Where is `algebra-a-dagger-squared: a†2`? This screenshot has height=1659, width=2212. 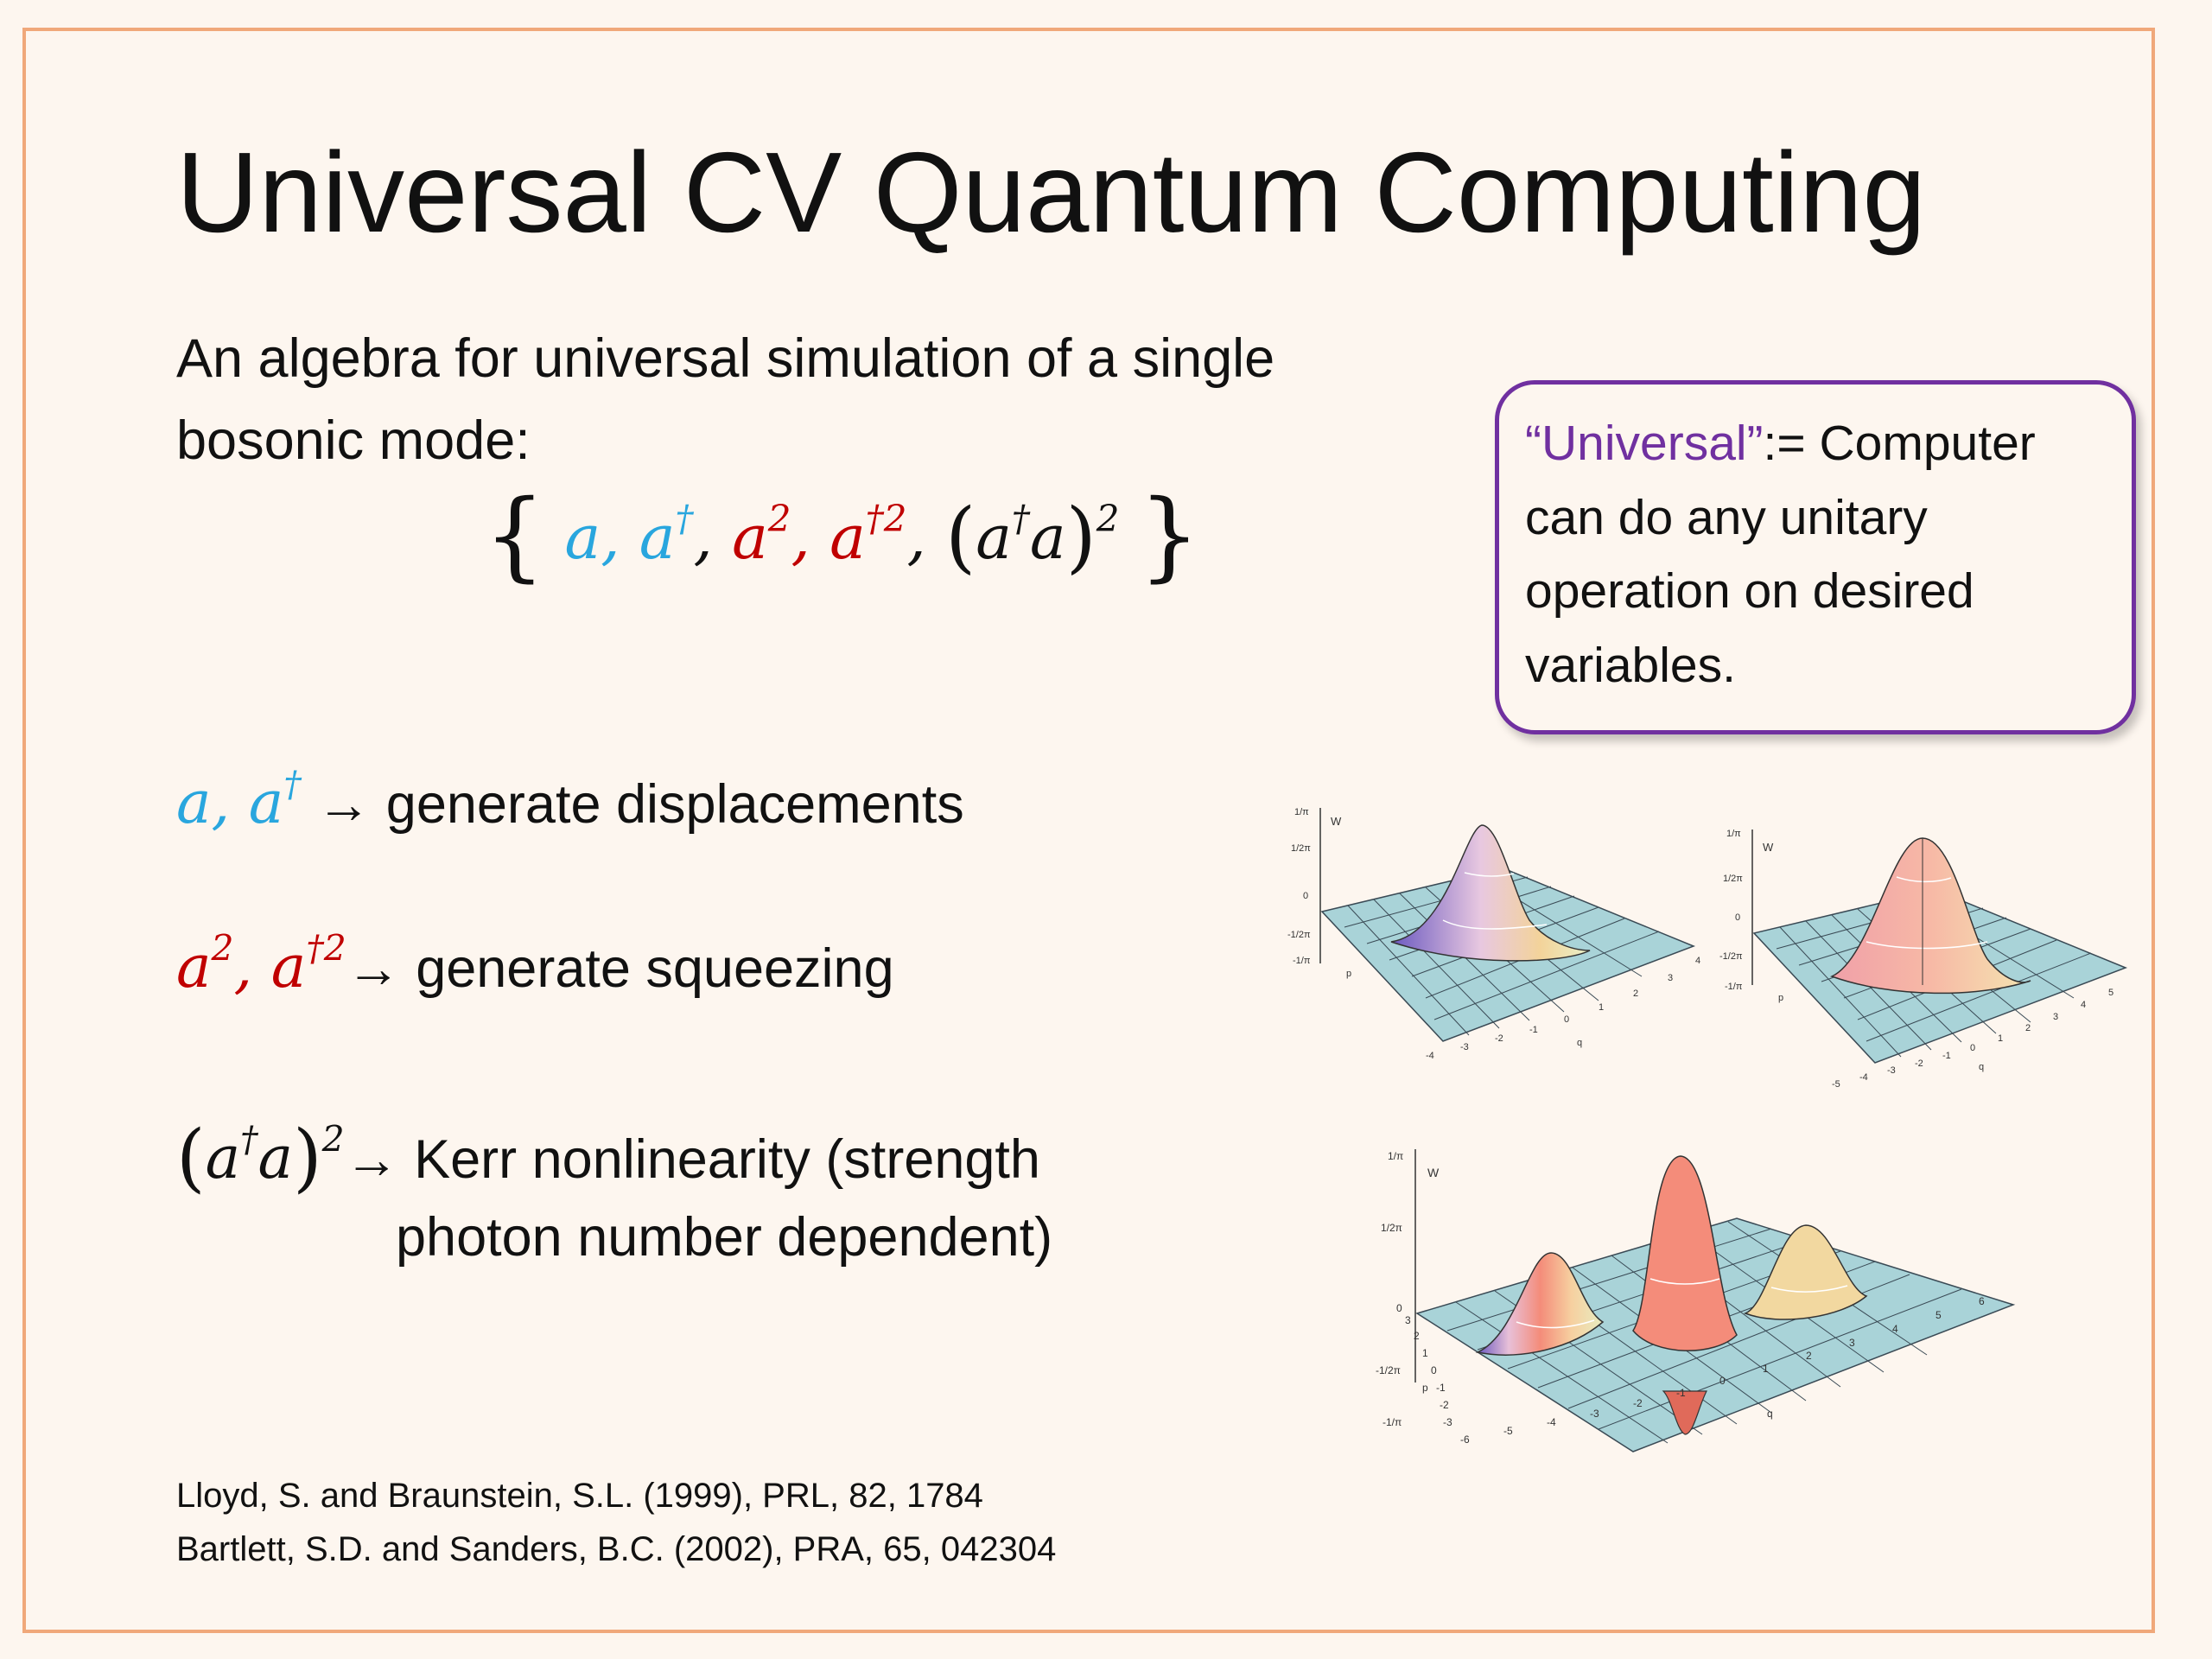 algebra-a-dagger-squared: a†2 is located at coordinates (868, 535).